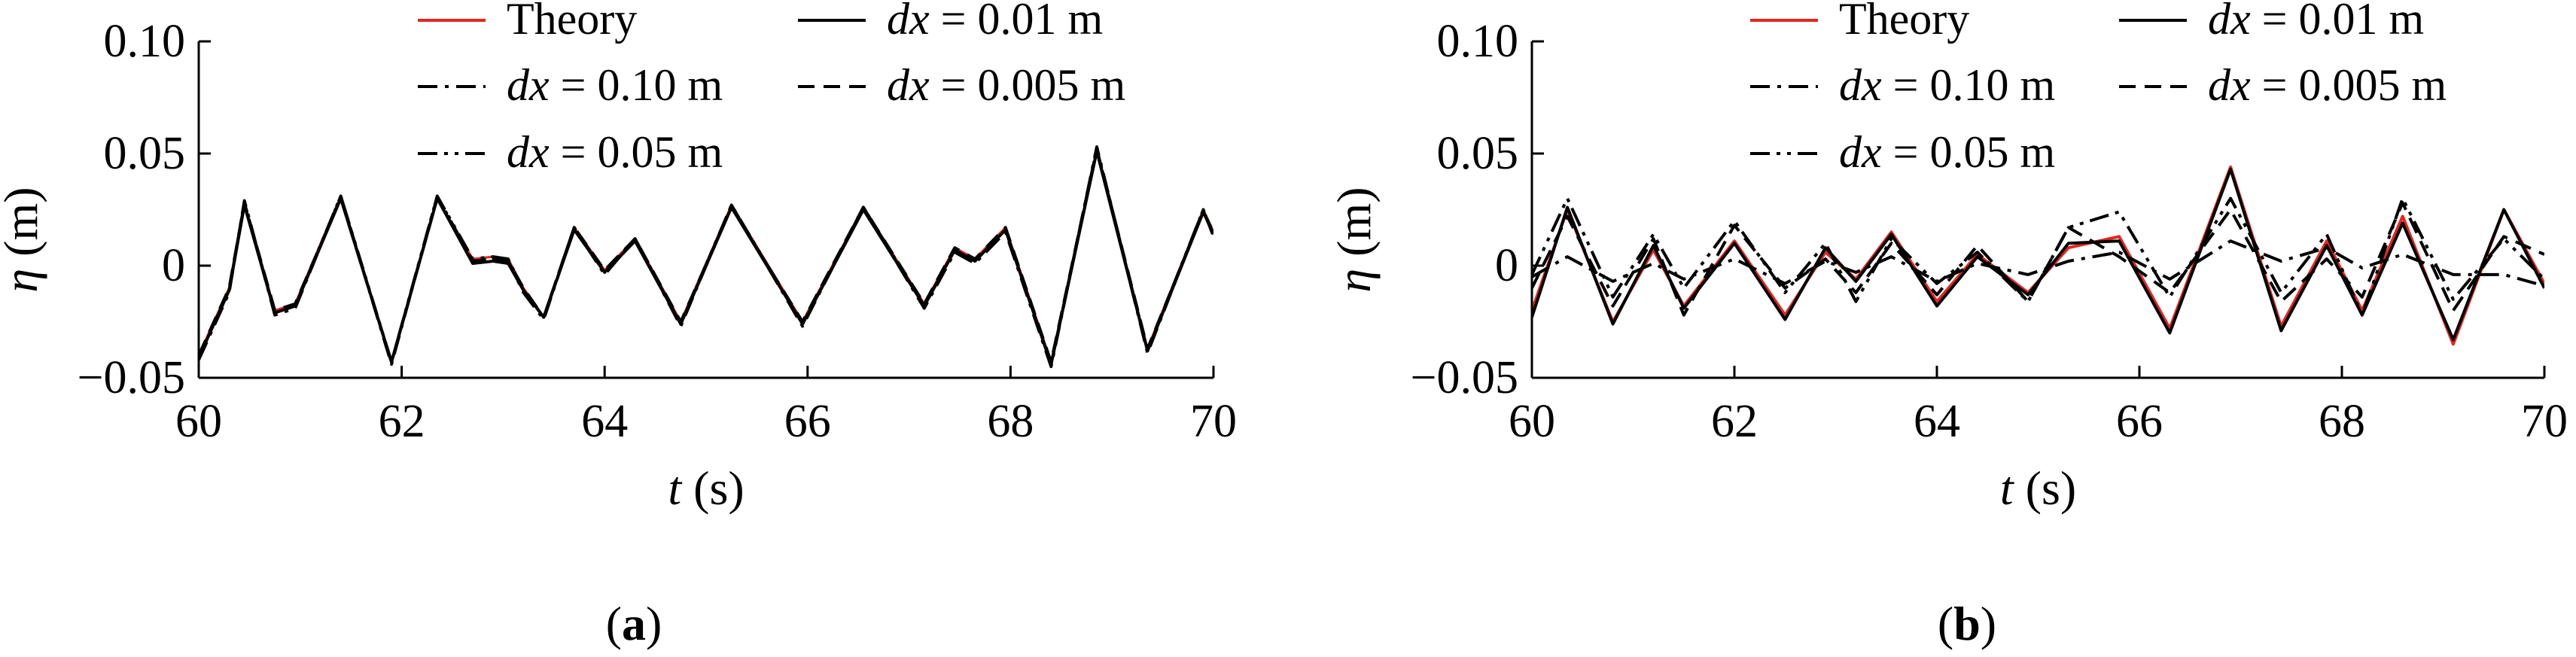 The width and height of the screenshot is (2576, 657). I want to click on panel-caption: (a), so click(634, 623).